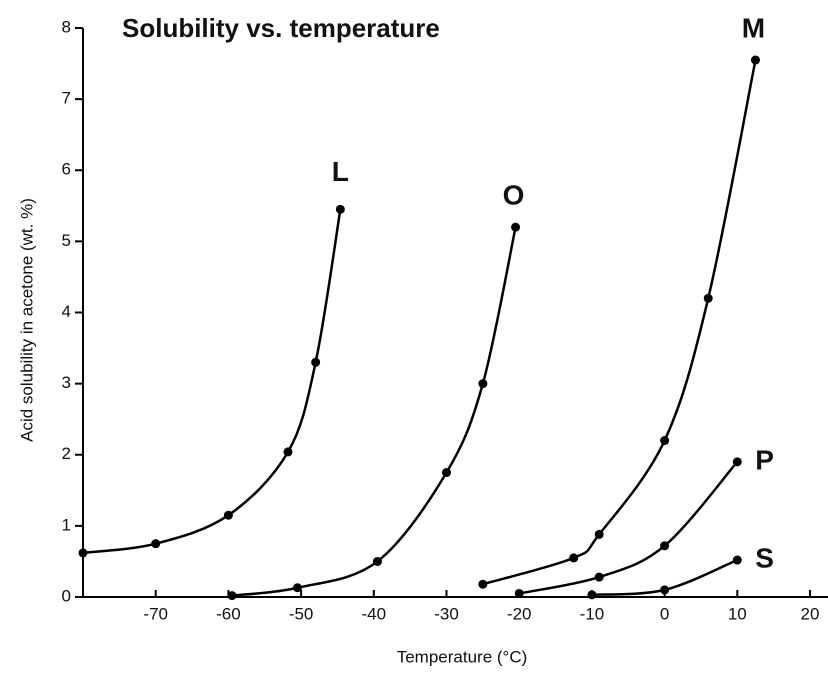  Describe the element at coordinates (764, 557) in the screenshot. I see `series-label: S` at that location.